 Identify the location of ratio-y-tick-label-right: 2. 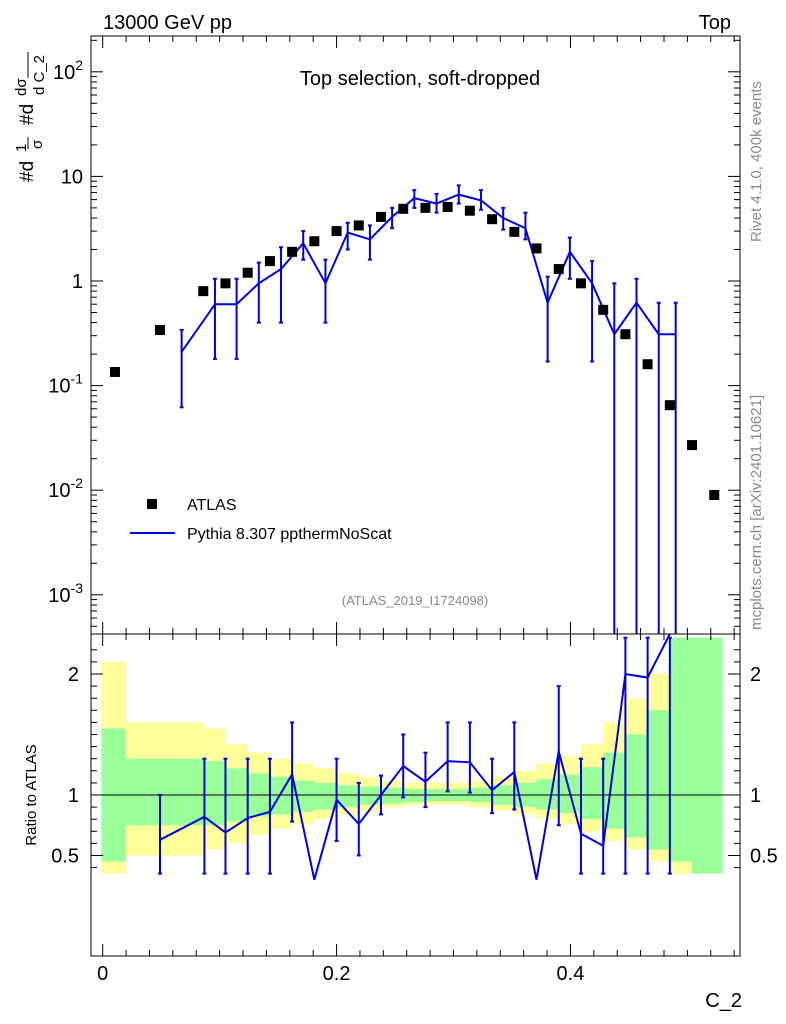
(755, 675).